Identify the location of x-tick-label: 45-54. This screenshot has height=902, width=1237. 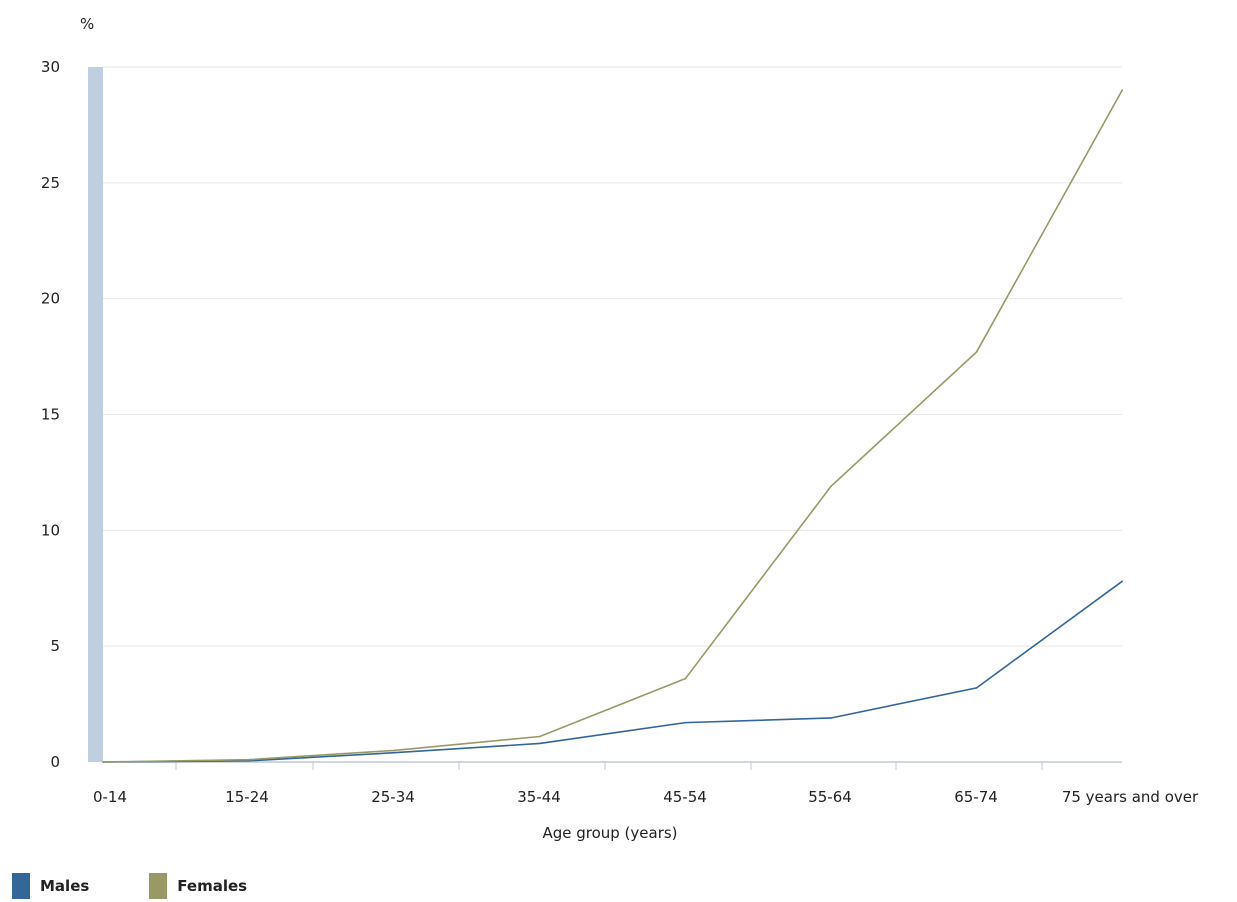
(685, 797).